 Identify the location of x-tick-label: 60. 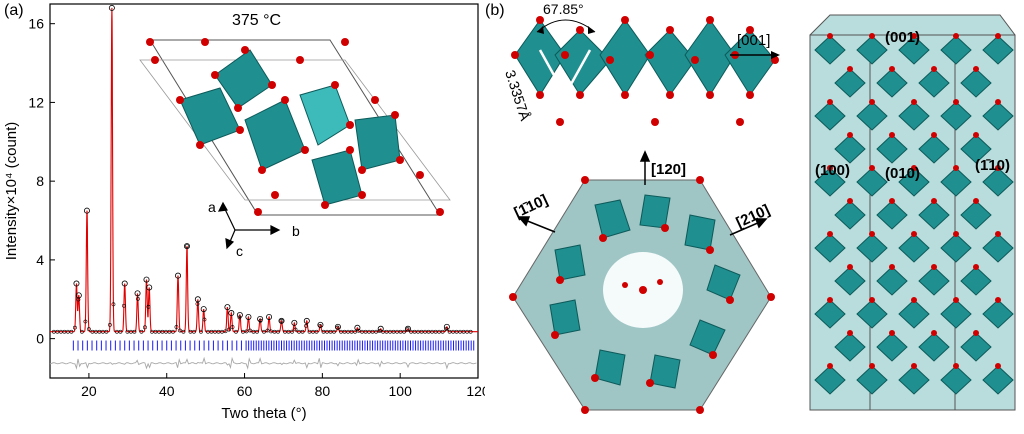
(245, 391).